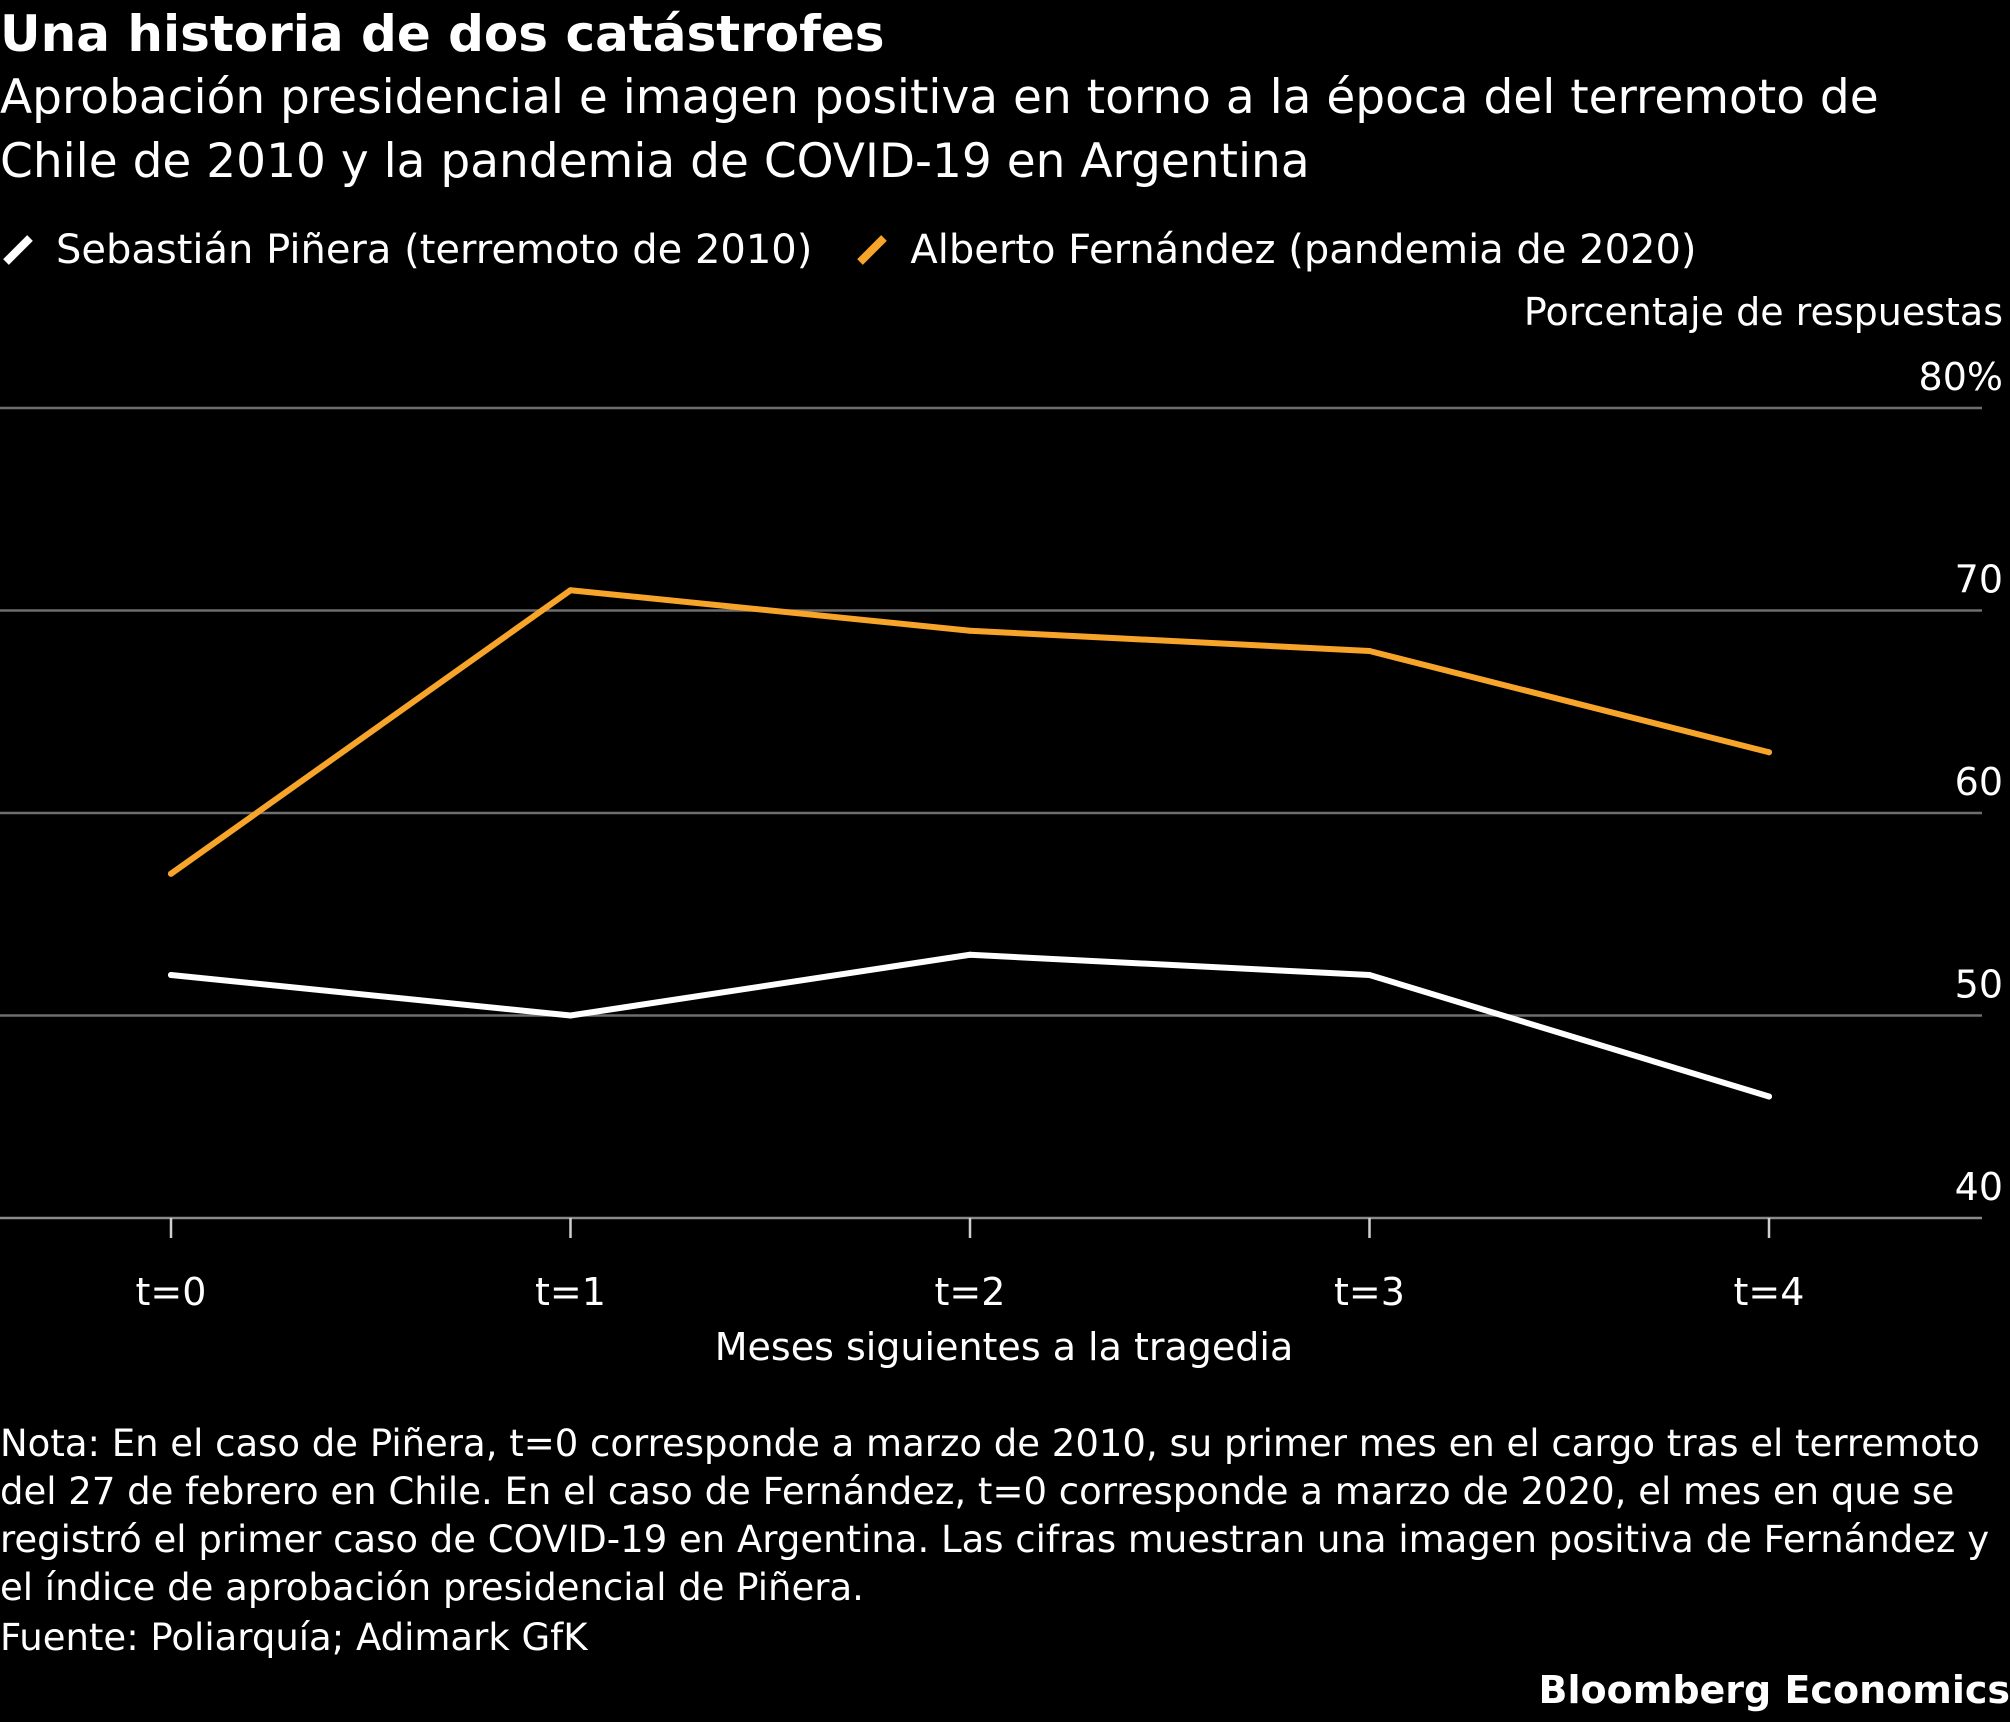 This screenshot has width=2010, height=1722. What do you see at coordinates (970, 1292) in the screenshot?
I see `x-tick-label: t=2` at bounding box center [970, 1292].